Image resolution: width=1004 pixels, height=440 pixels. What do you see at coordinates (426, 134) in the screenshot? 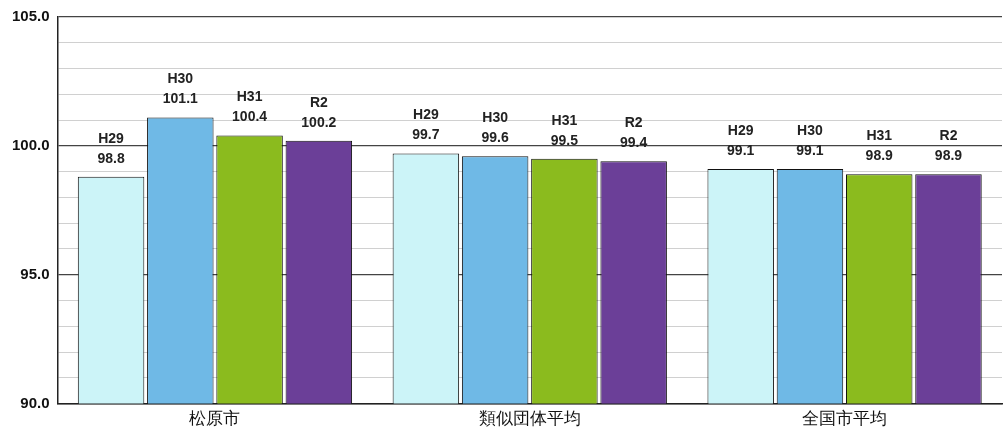
I see `data-label: 99.7` at bounding box center [426, 134].